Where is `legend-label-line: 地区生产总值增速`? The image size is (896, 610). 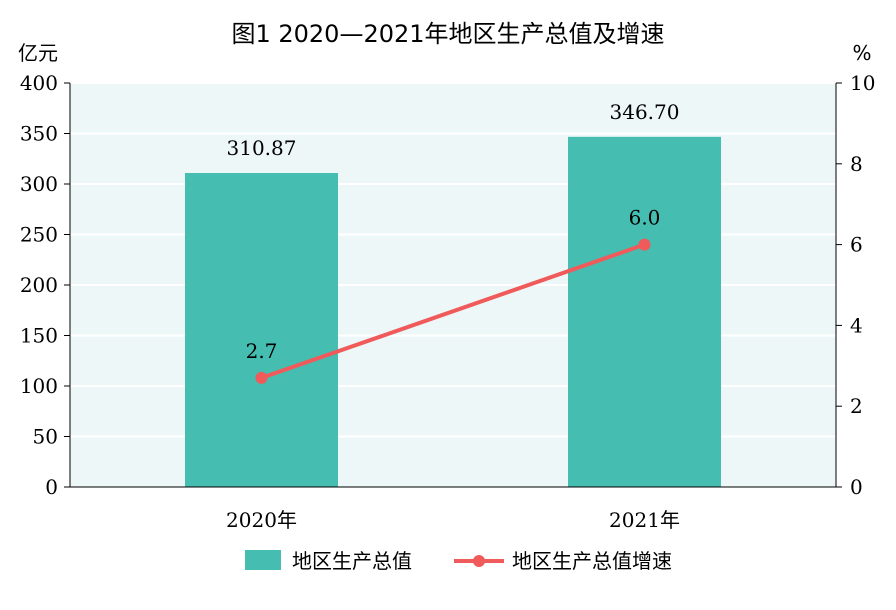 legend-label-line: 地区生产总值增速 is located at coordinates (592, 561).